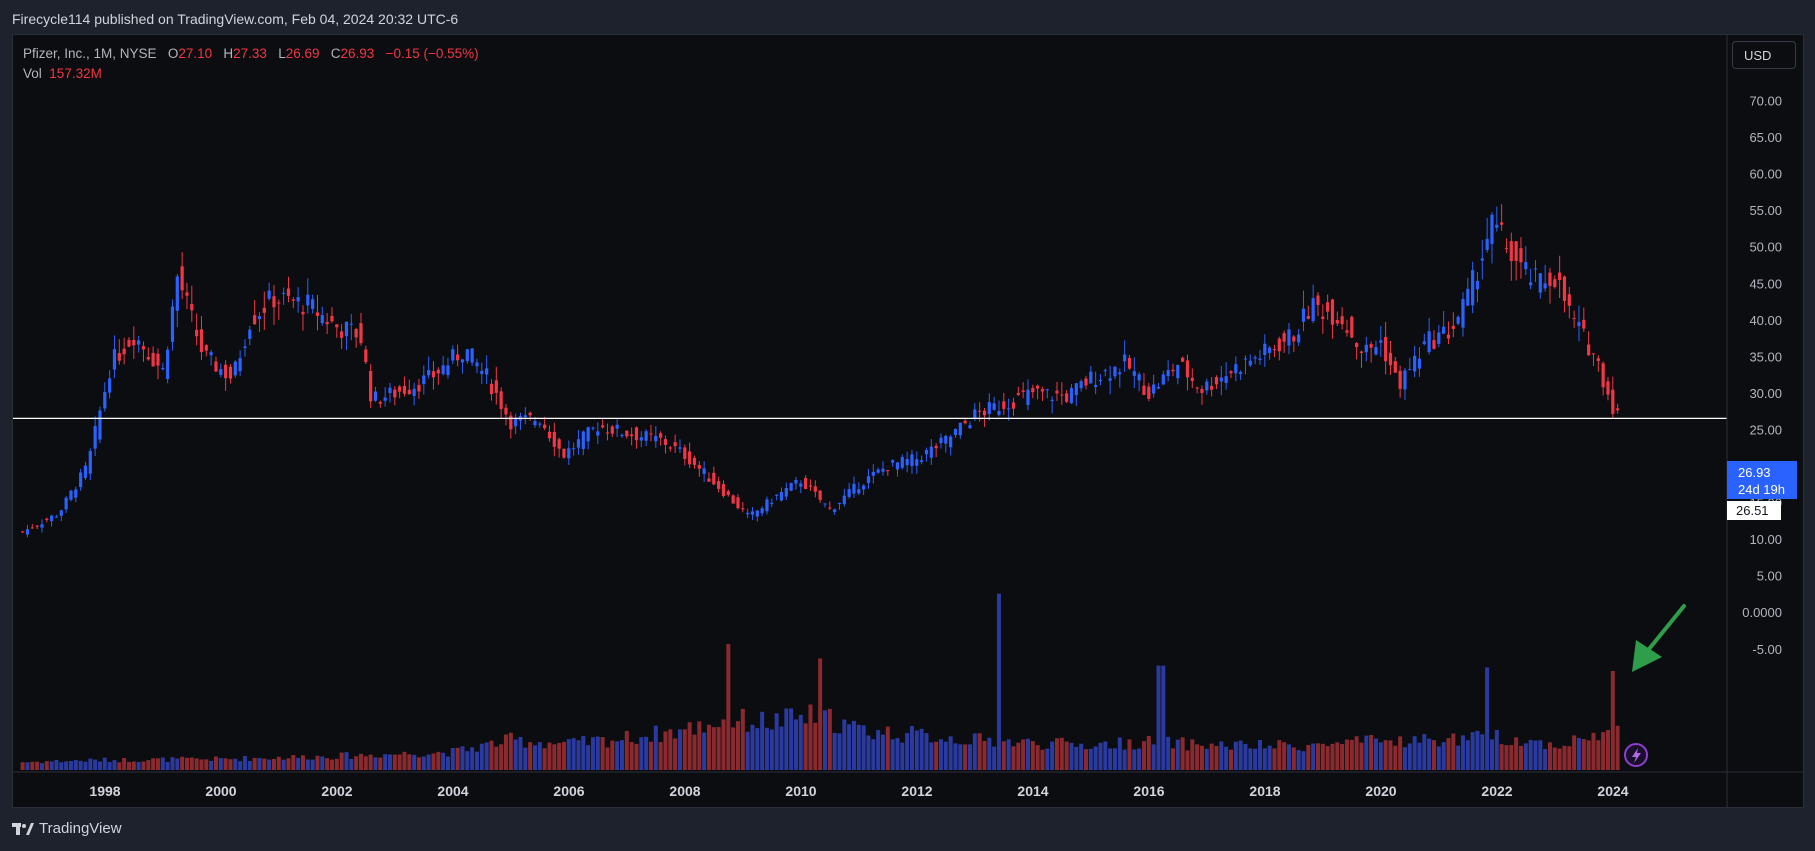 Image resolution: width=1815 pixels, height=851 pixels. Describe the element at coordinates (67, 828) in the screenshot. I see `tradingview-logo: TradingView` at that location.